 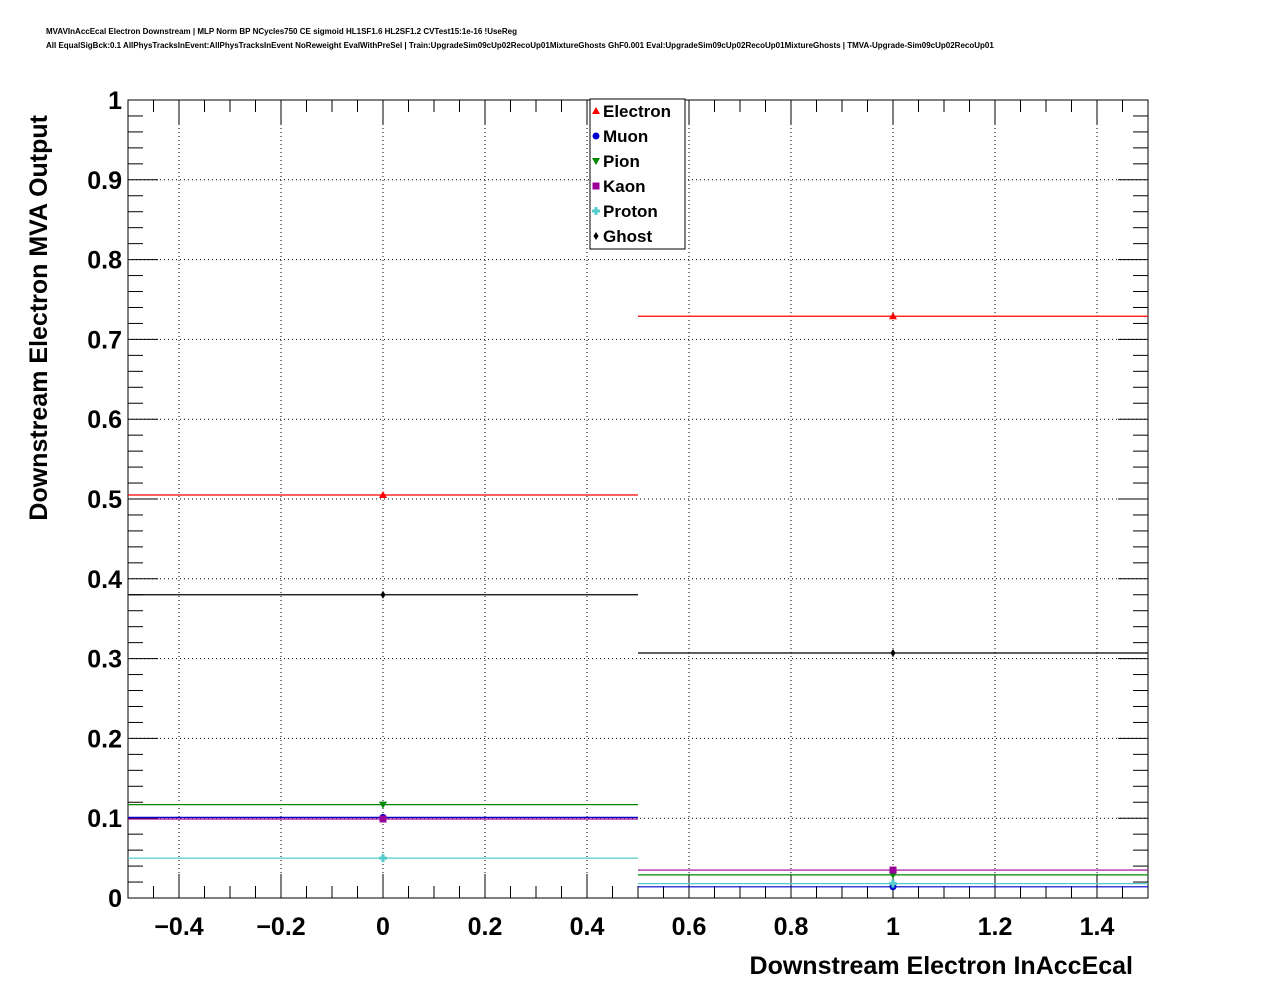 I want to click on legend-label-kaon: Kaon, so click(x=624, y=186).